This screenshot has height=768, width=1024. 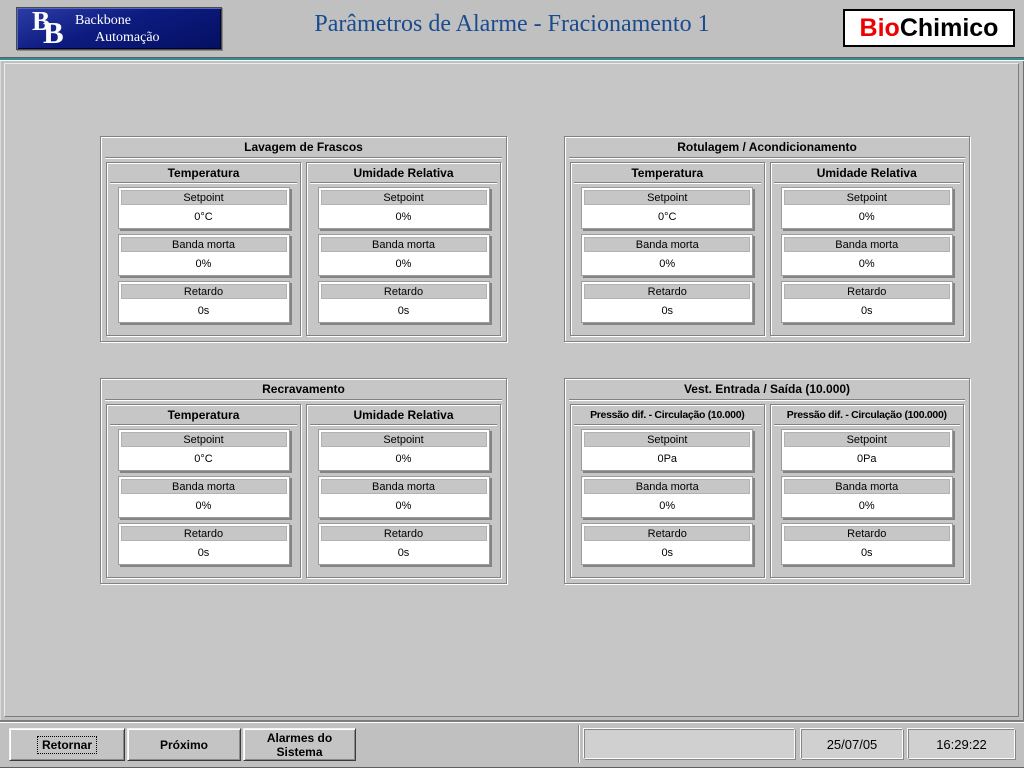 What do you see at coordinates (667, 415) in the screenshot?
I see `group-title: Pressão dif. - Circulação (10.000)` at bounding box center [667, 415].